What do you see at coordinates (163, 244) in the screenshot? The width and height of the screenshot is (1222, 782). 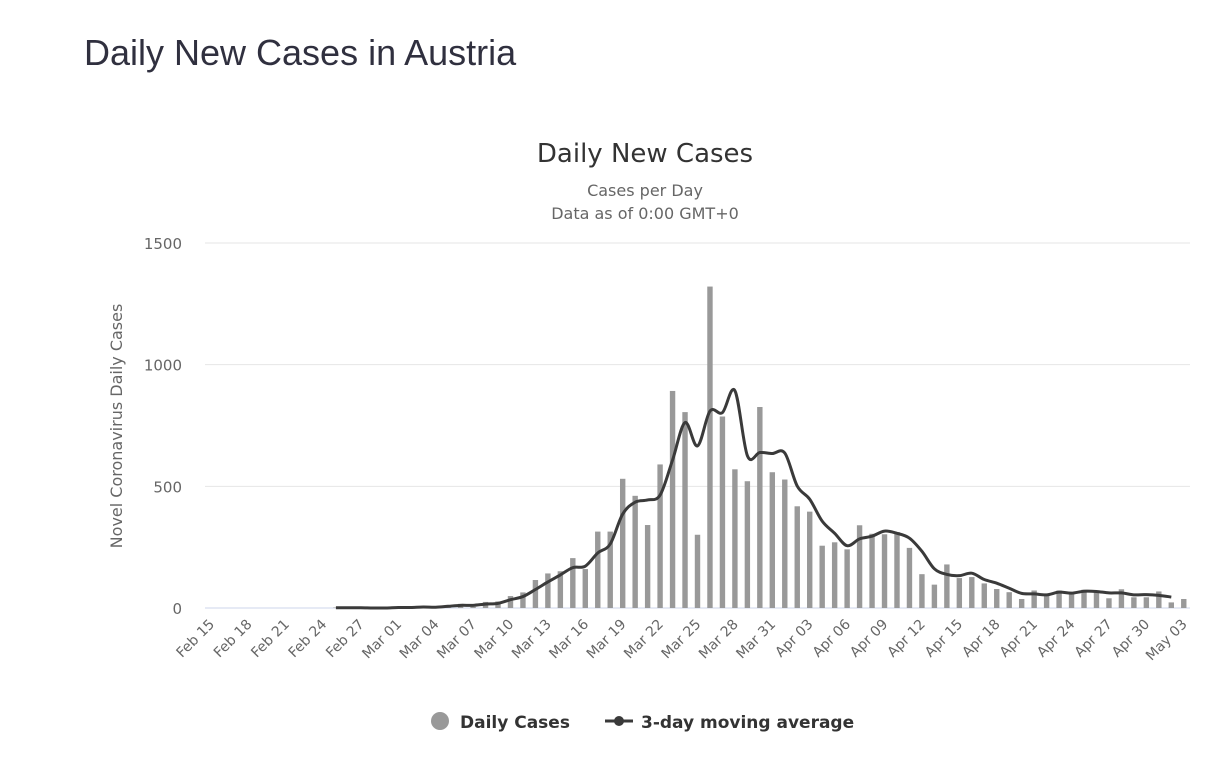 I see `y-tick-label: 1500` at bounding box center [163, 244].